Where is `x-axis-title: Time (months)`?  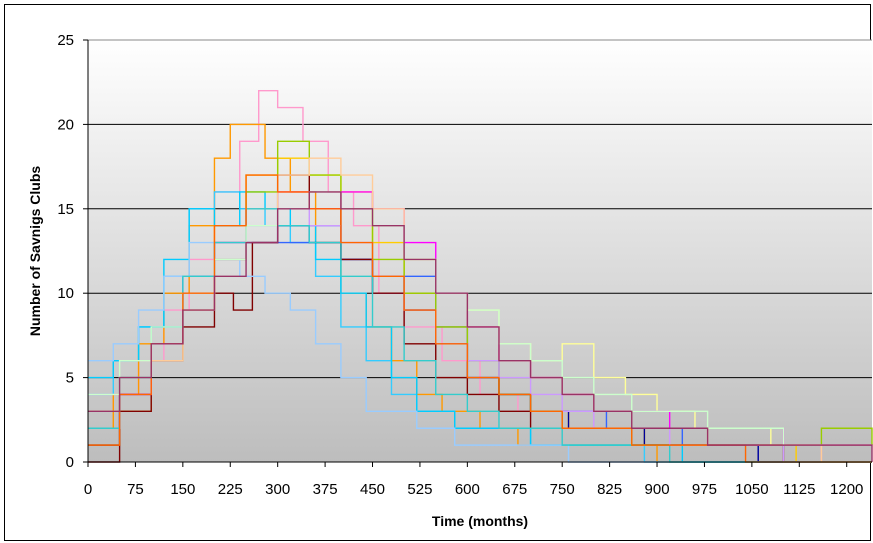
x-axis-title: Time (months) is located at coordinates (480, 521).